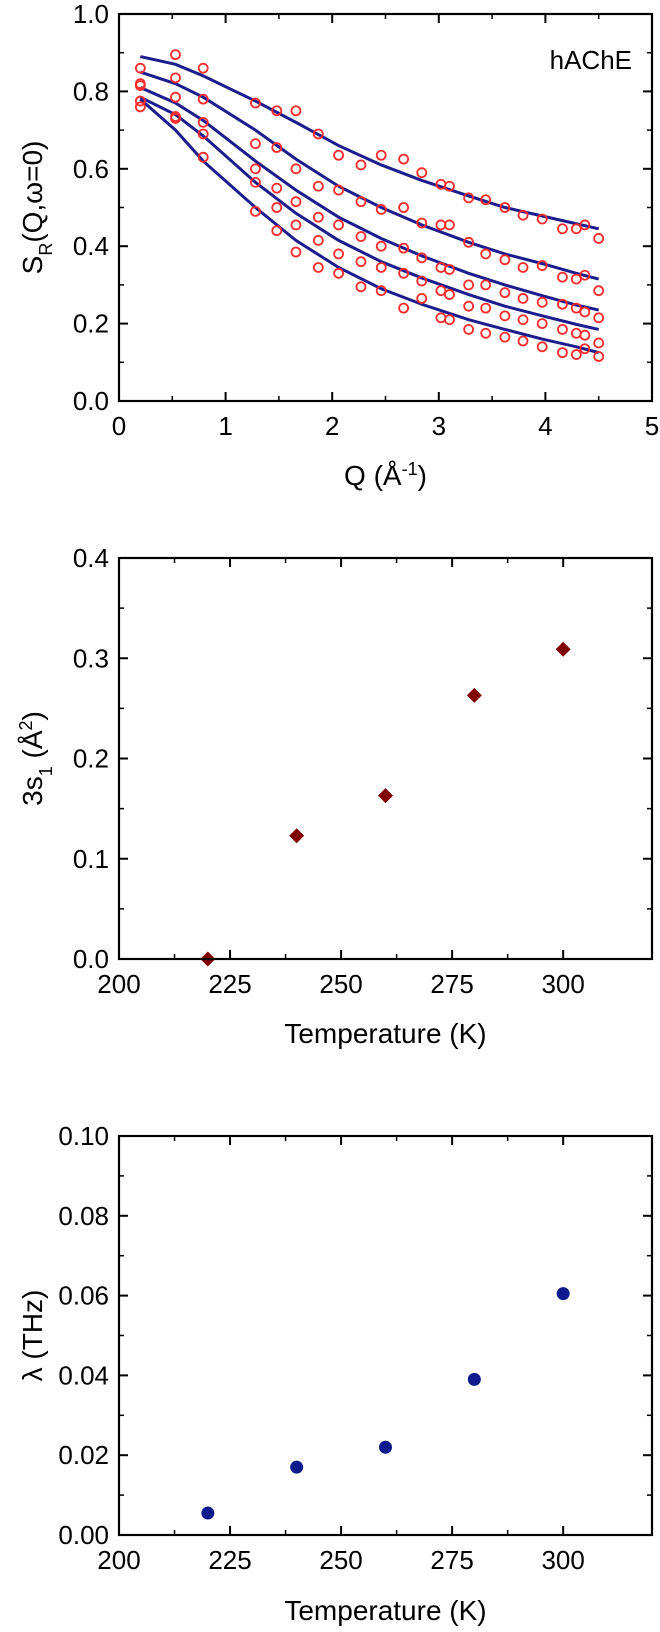  I want to click on y-tick-label: 0.02, so click(83, 1455).